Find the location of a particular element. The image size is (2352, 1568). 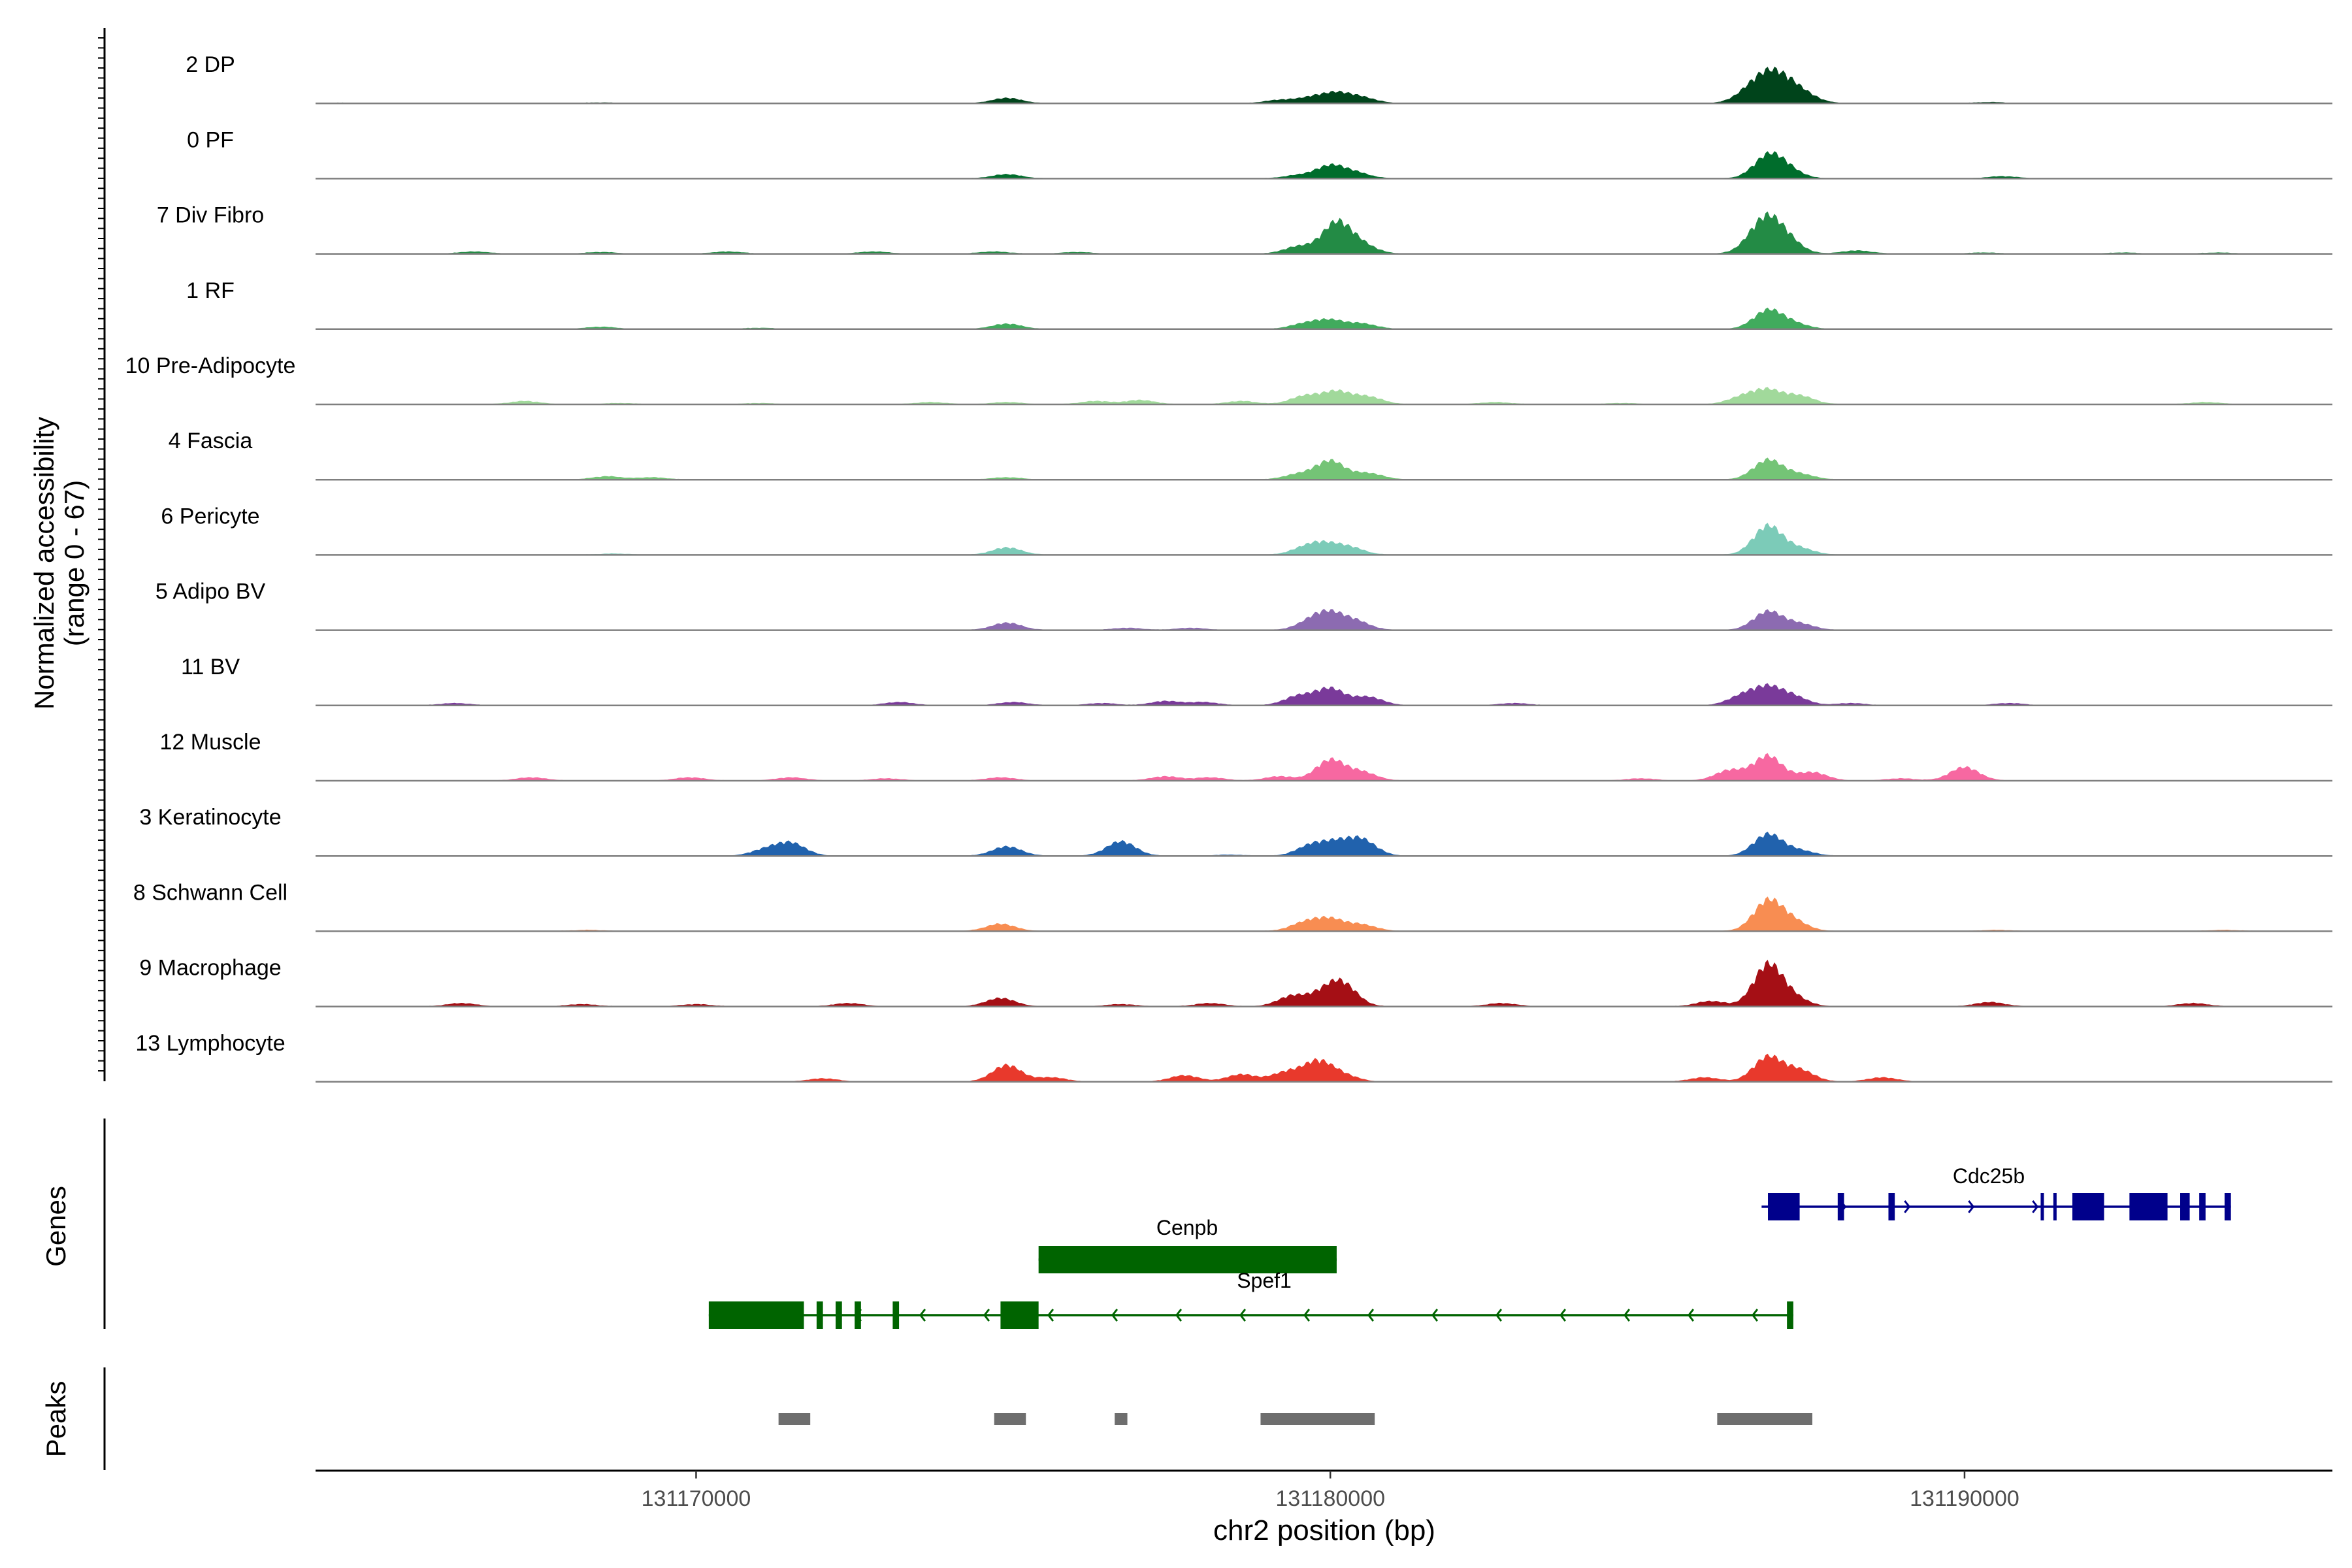

y-axis is located at coordinates (102, 554).